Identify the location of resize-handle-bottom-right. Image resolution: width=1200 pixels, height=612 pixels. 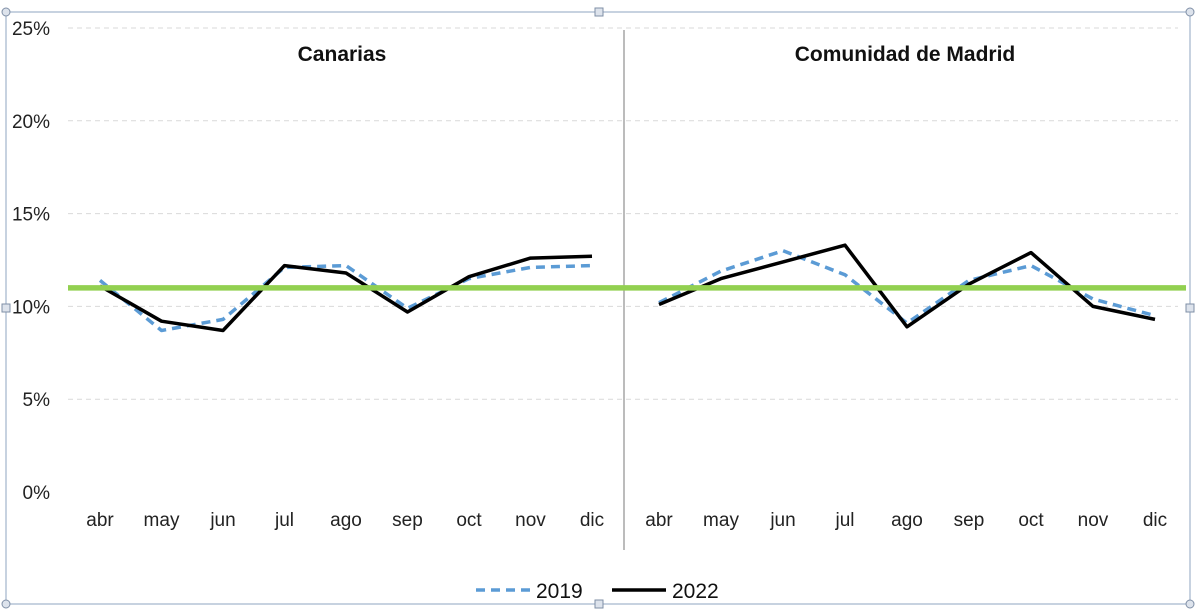
(1190, 604).